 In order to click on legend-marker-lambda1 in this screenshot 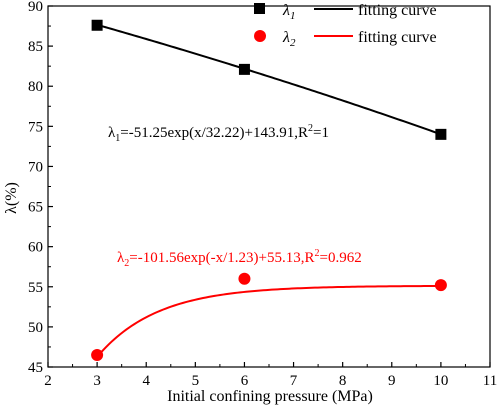, I will do `click(259, 8)`.